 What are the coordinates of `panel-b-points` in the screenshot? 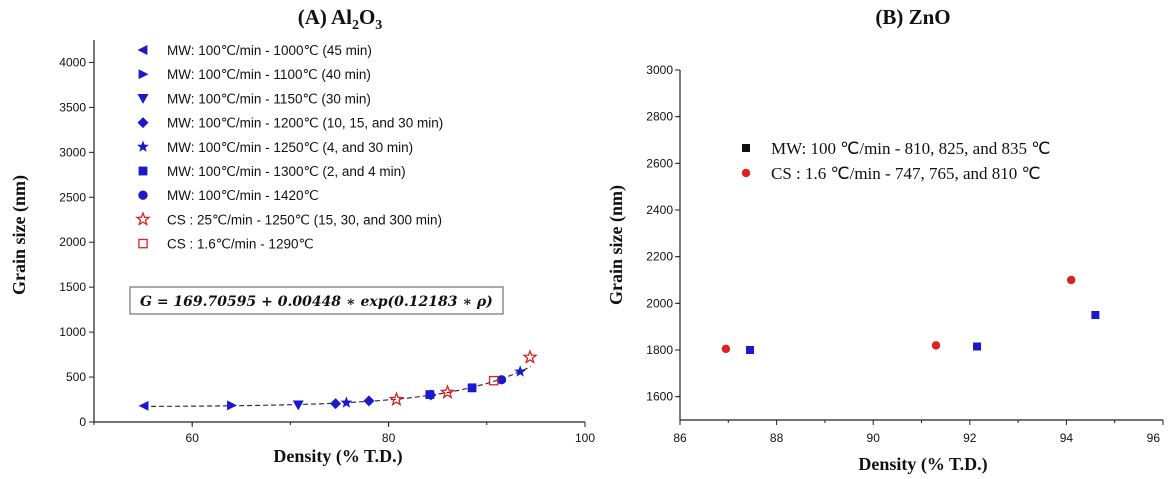 It's located at (910, 314).